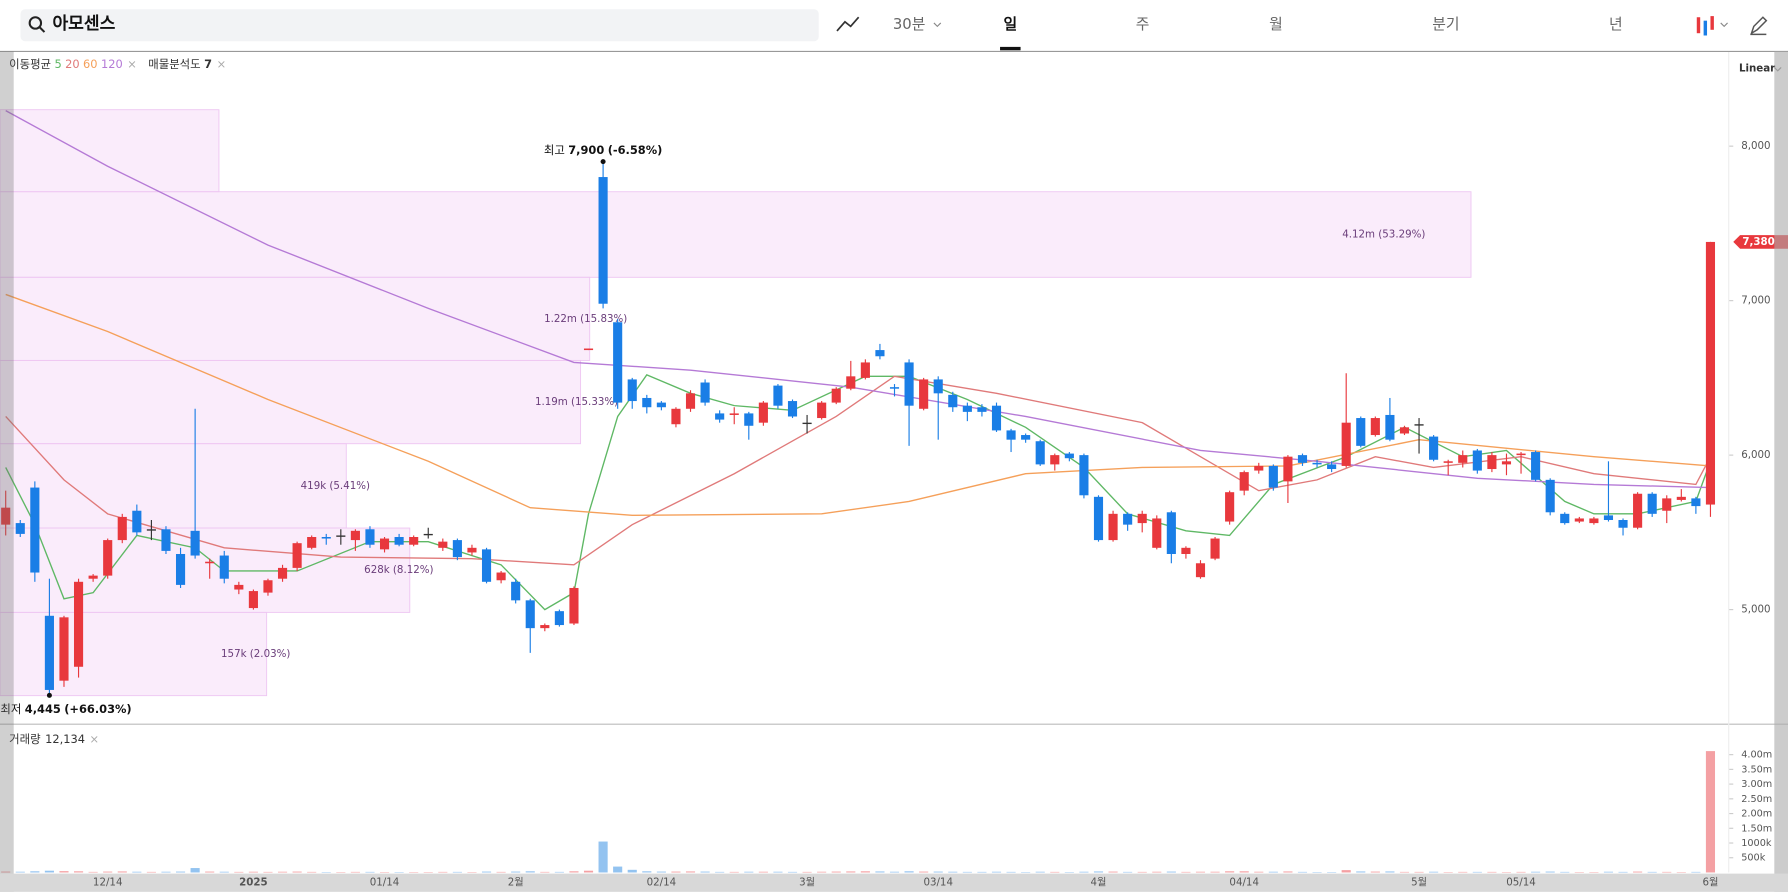 The image size is (1788, 892). I want to click on volume-tick-label: 500k, so click(1753, 858).